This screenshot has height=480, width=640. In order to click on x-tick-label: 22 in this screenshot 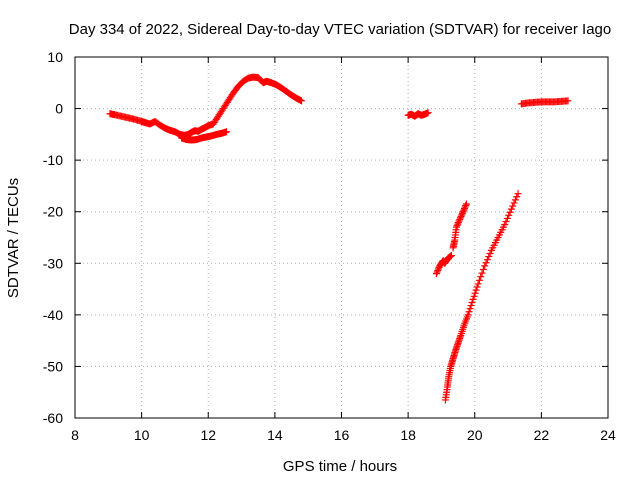, I will do `click(542, 435)`.